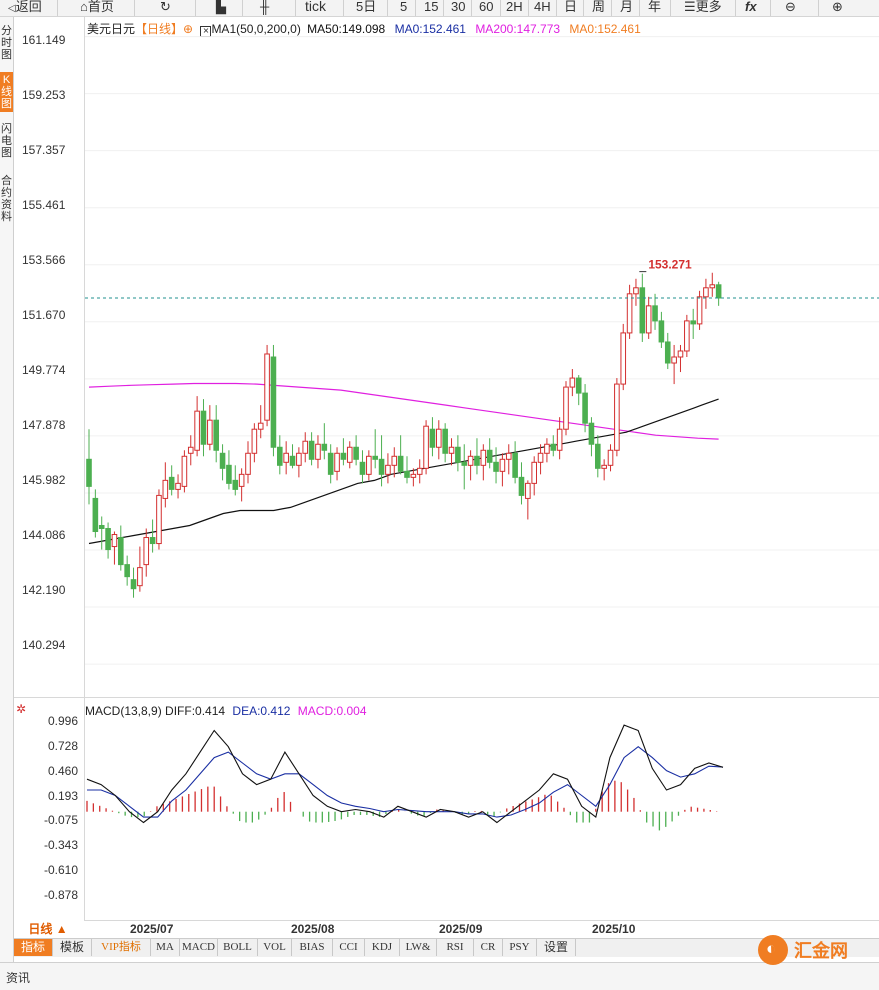 This screenshot has width=879, height=990. Describe the element at coordinates (48, 929) in the screenshot. I see `period-selector-button: 日线 ▲` at that location.